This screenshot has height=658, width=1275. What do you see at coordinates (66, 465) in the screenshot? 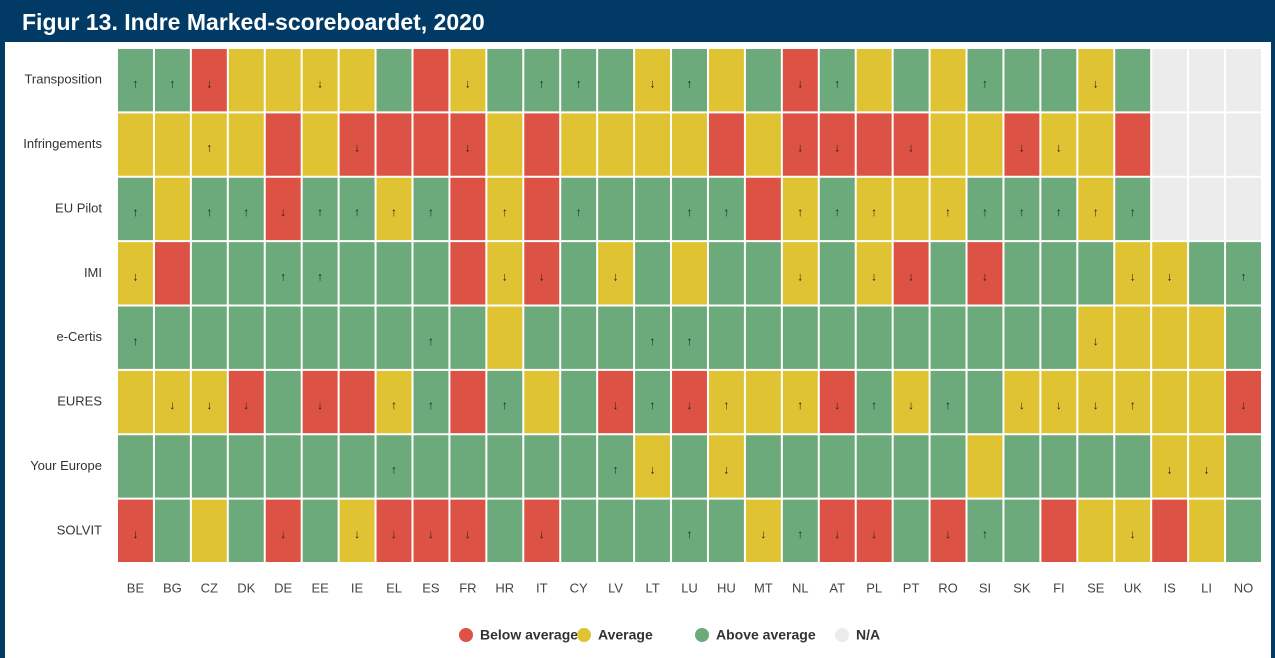
I see `row-label: Your Europe` at bounding box center [66, 465].